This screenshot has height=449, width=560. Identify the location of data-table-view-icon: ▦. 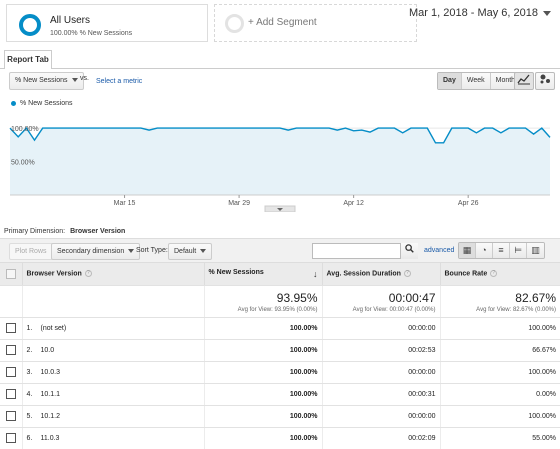
(467, 250).